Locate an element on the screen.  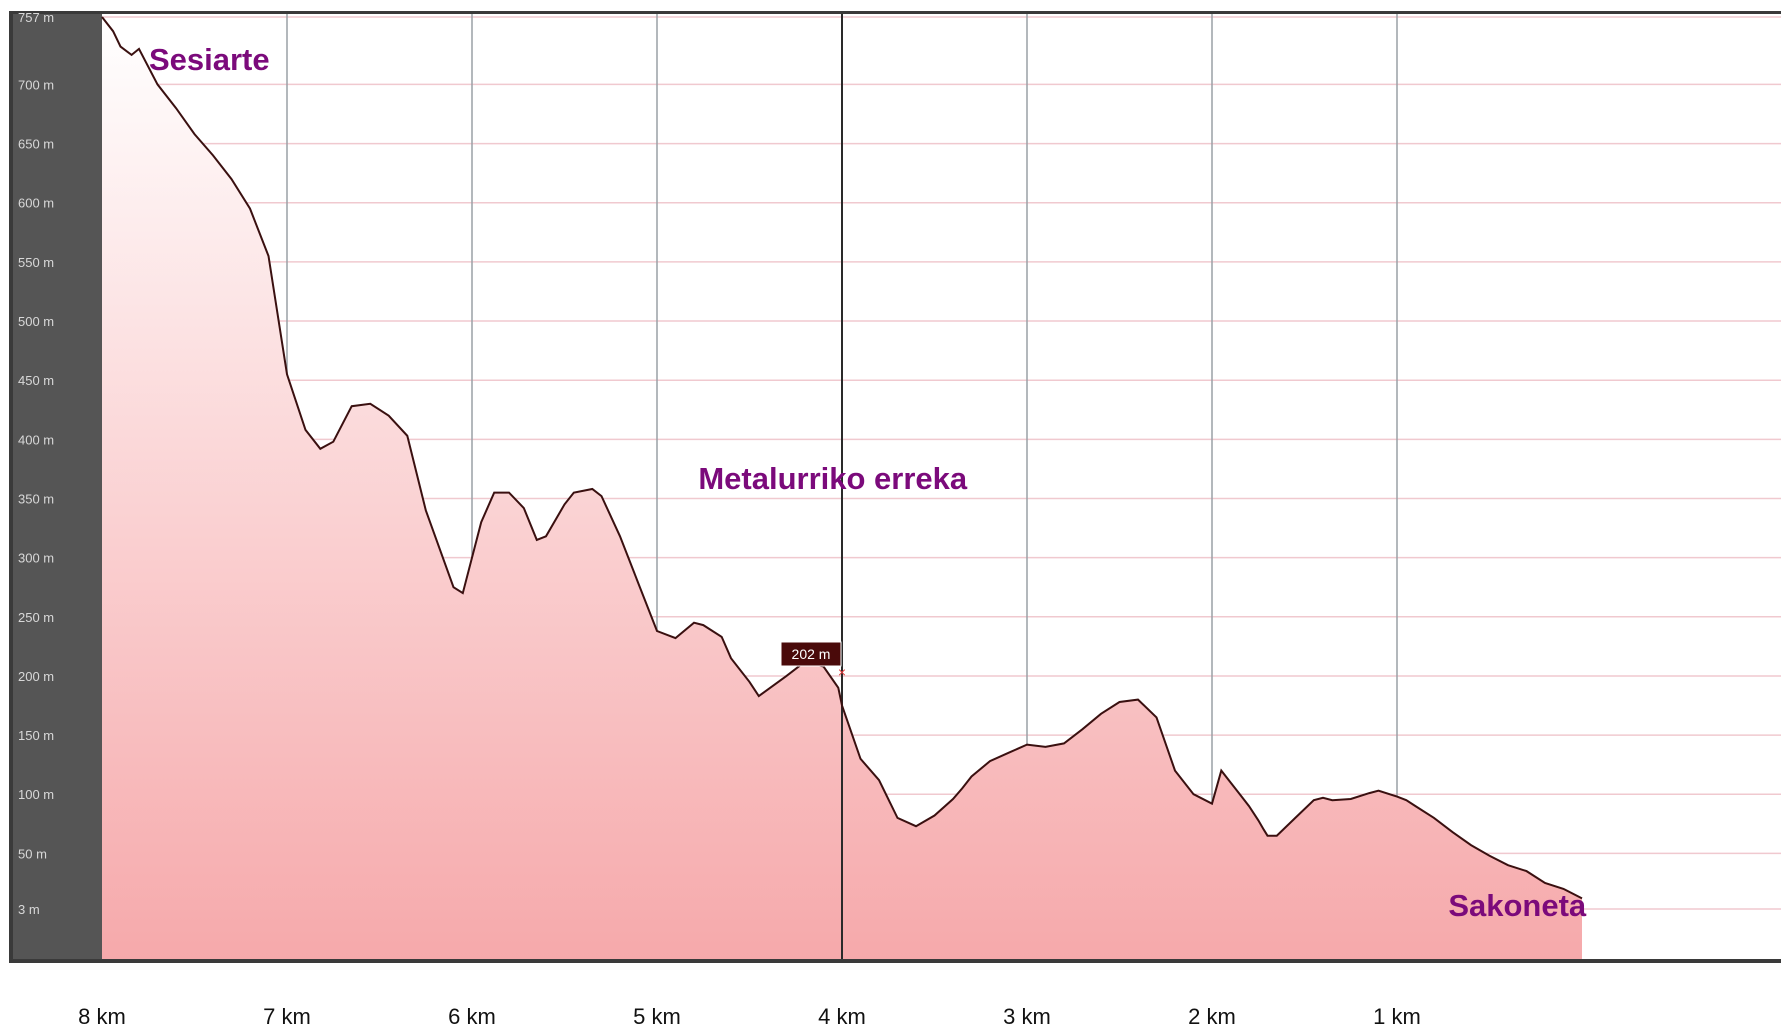
y-tick-label: 300 m is located at coordinates (36, 558).